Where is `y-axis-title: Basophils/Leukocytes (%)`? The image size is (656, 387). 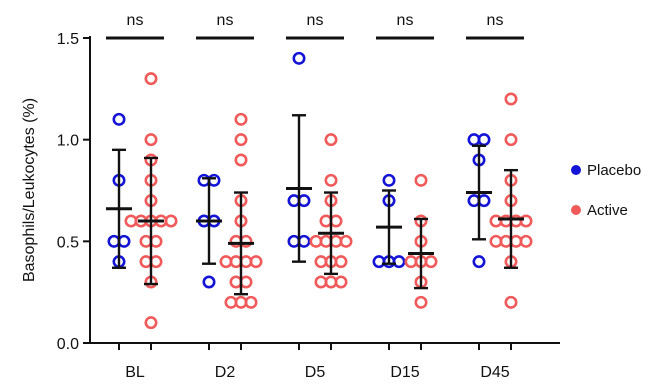
y-axis-title: Basophils/Leukocytes (%) is located at coordinates (29, 190).